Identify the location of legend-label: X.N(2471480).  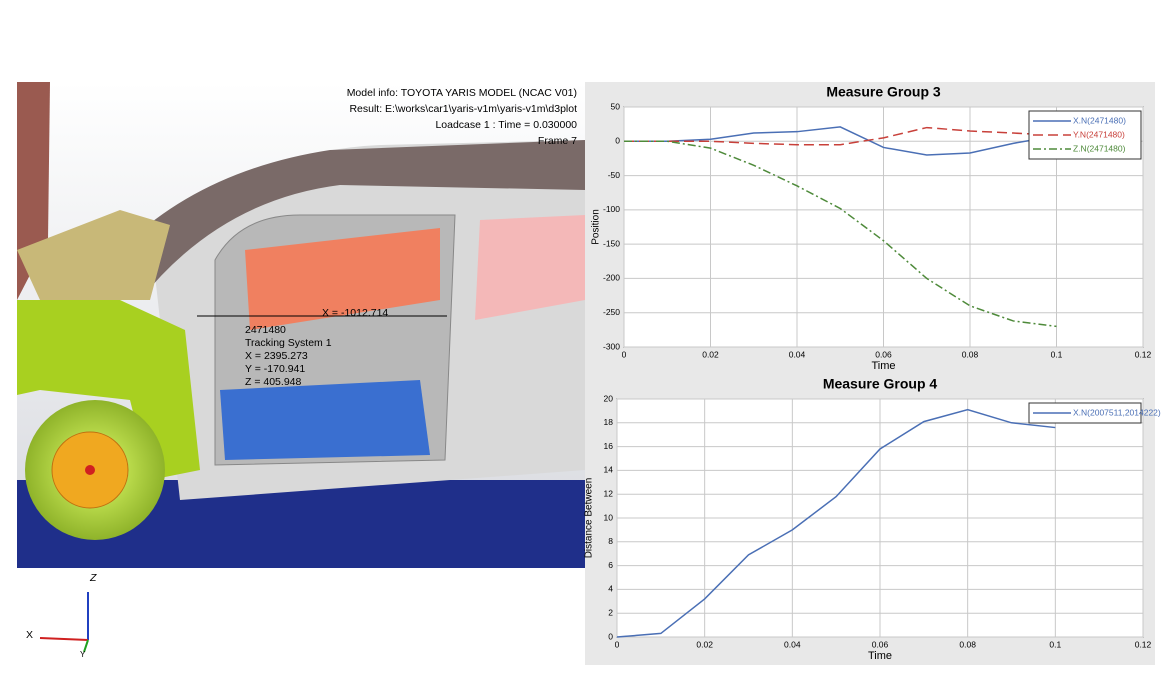
(1099, 120).